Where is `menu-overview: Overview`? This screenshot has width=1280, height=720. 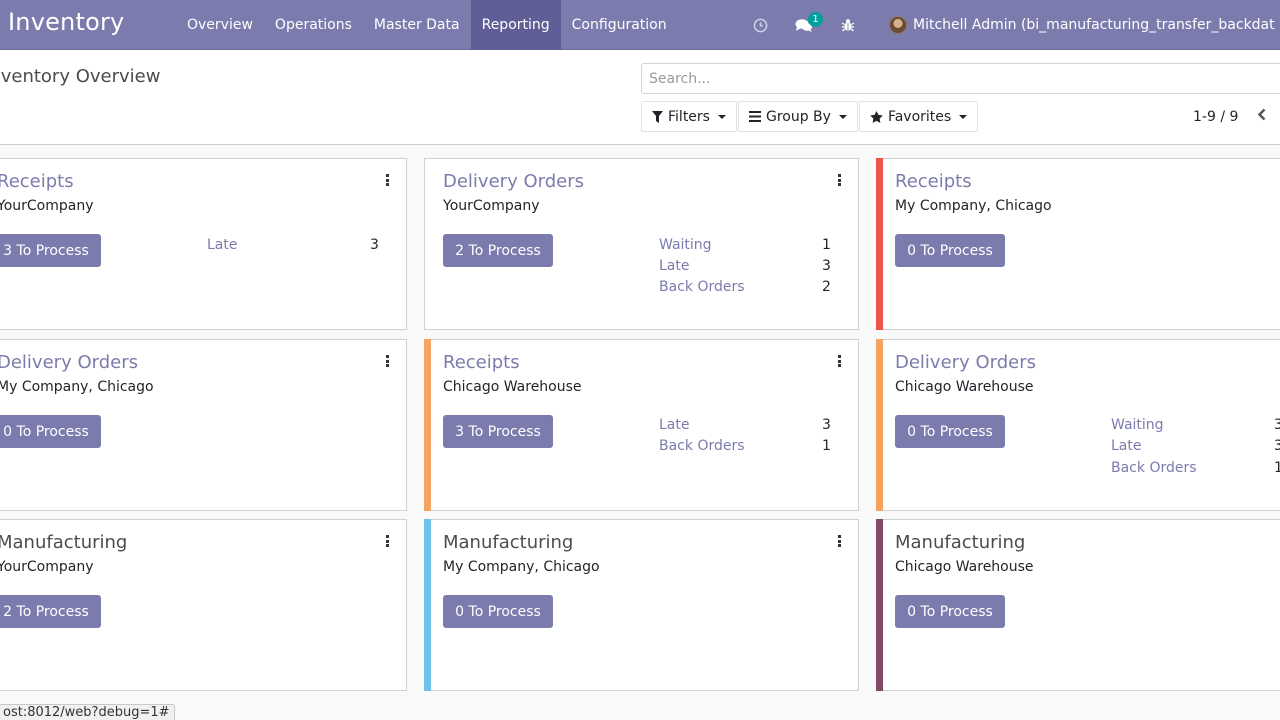
menu-overview: Overview is located at coordinates (220, 25).